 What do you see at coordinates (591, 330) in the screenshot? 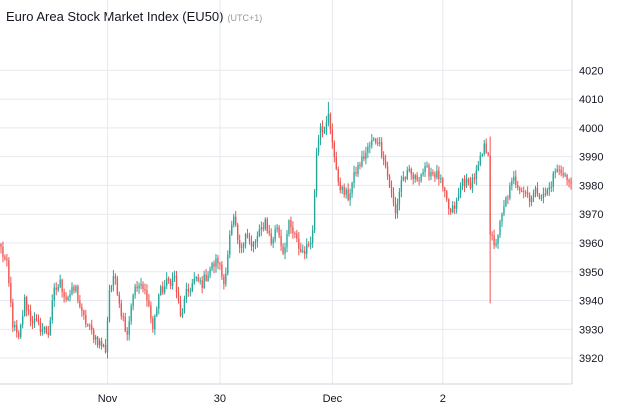
I see `y-tick-label-3930: 3930` at bounding box center [591, 330].